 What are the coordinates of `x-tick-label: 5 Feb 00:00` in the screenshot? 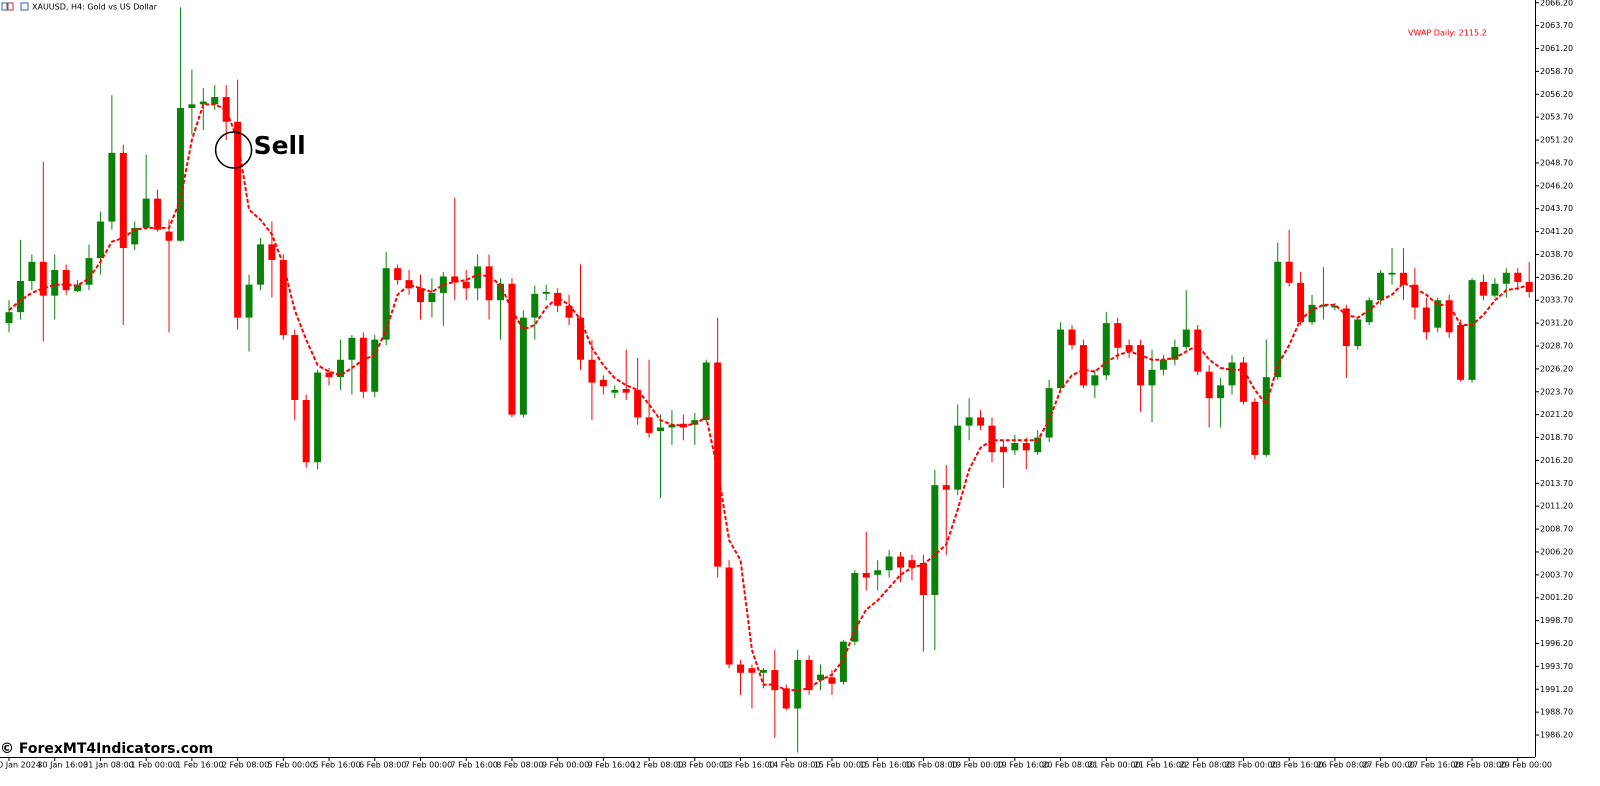 It's located at (291, 765).